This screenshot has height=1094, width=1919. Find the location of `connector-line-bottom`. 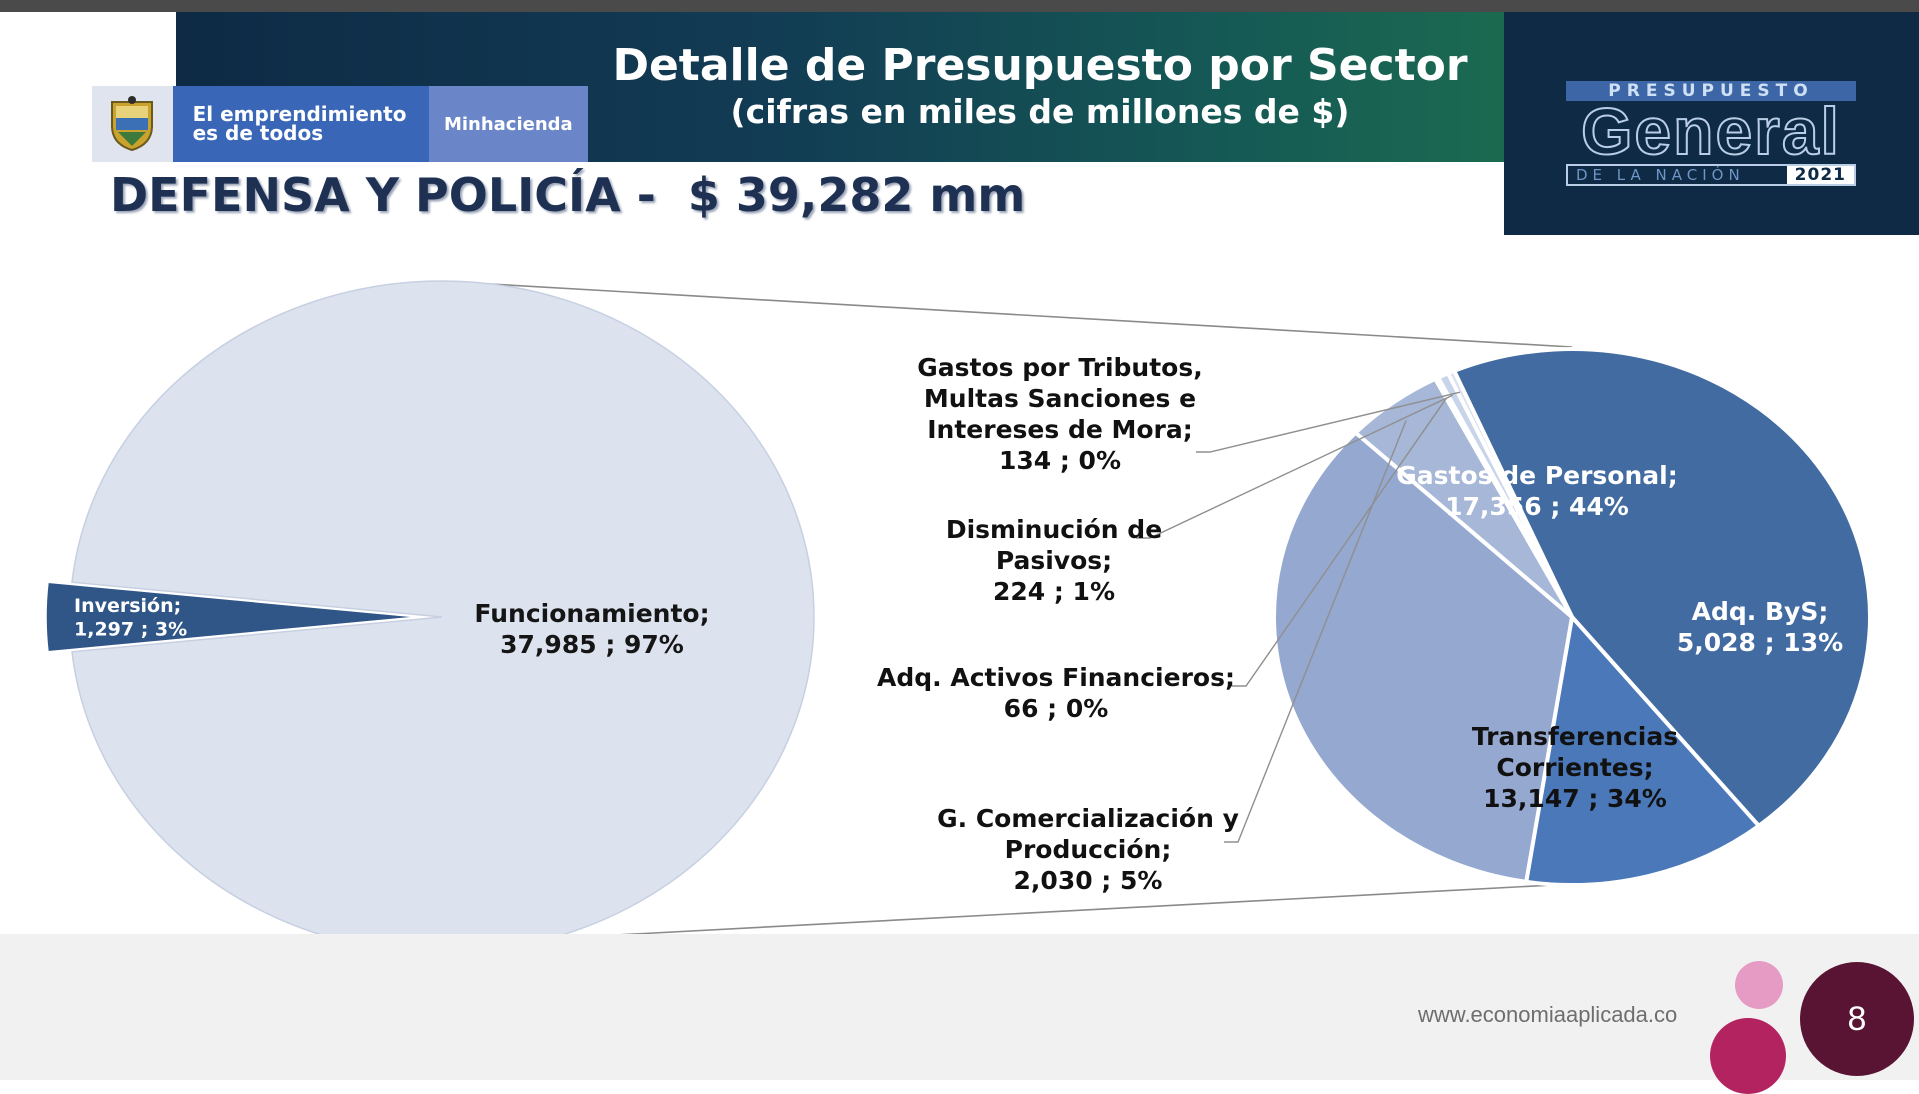

connector-line-bottom is located at coordinates (1066, 911).